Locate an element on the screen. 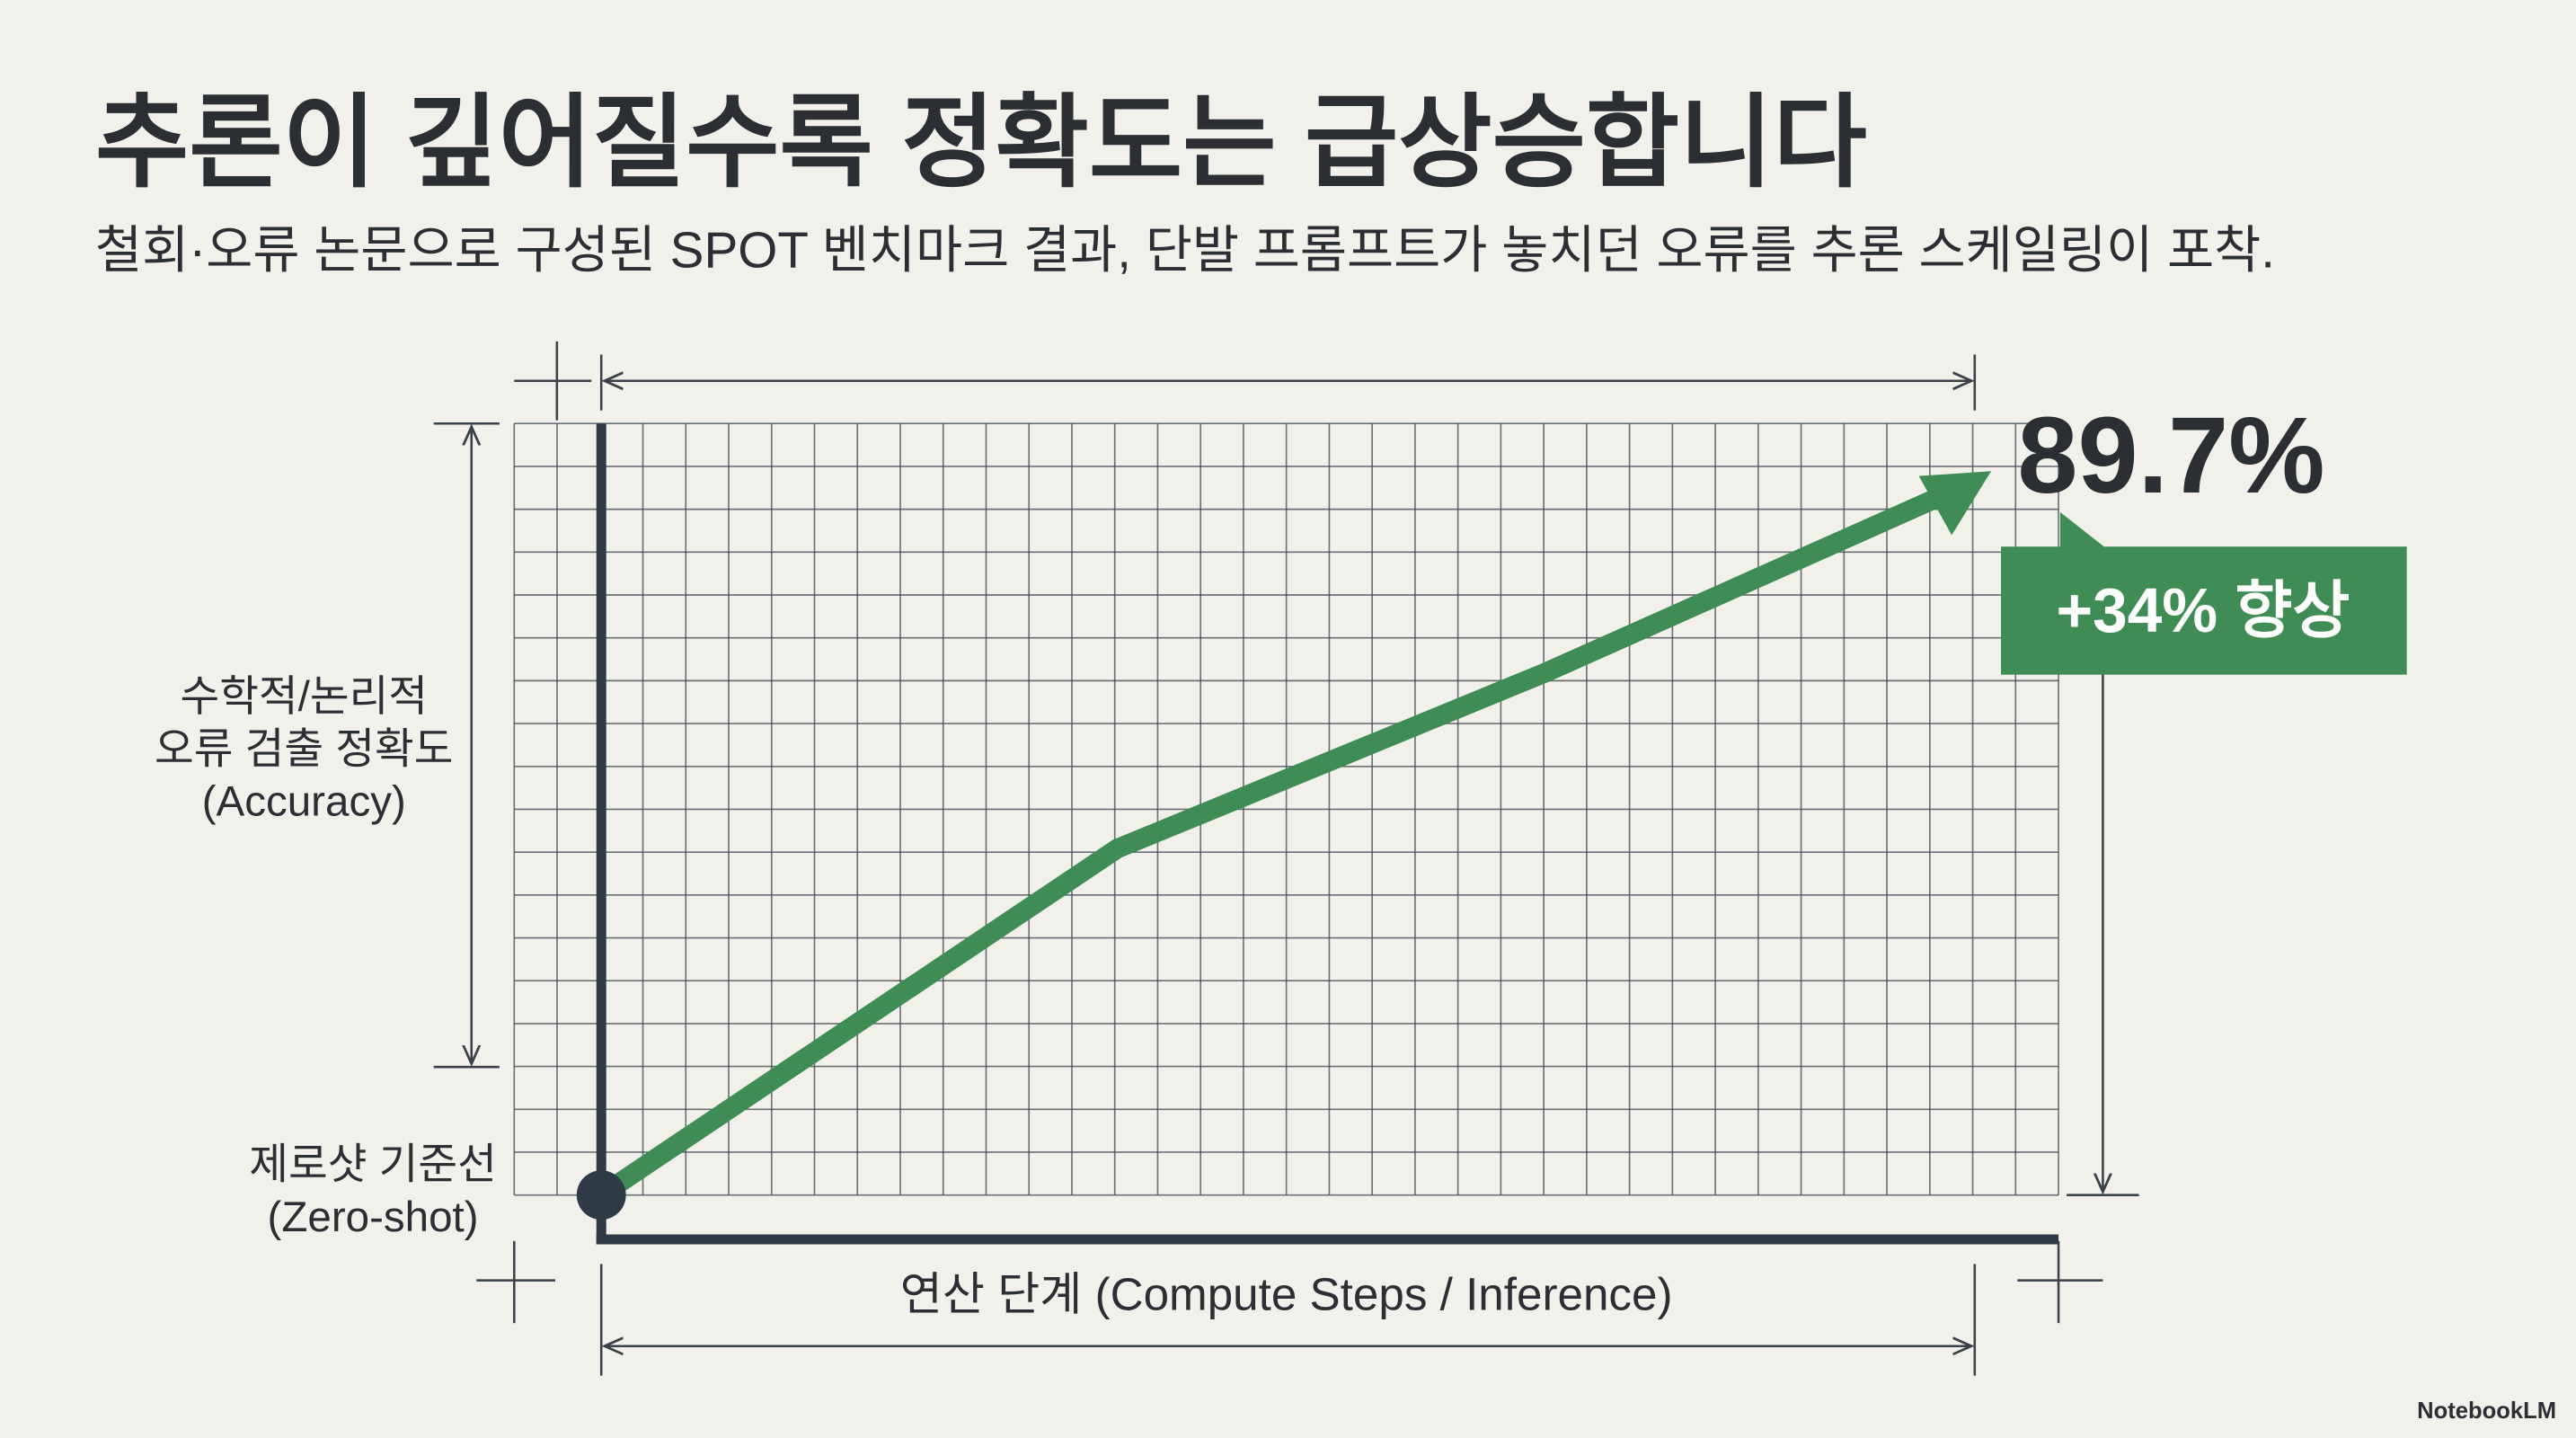 This screenshot has height=1438, width=2576. trend-arrowhead is located at coordinates (1955, 503).